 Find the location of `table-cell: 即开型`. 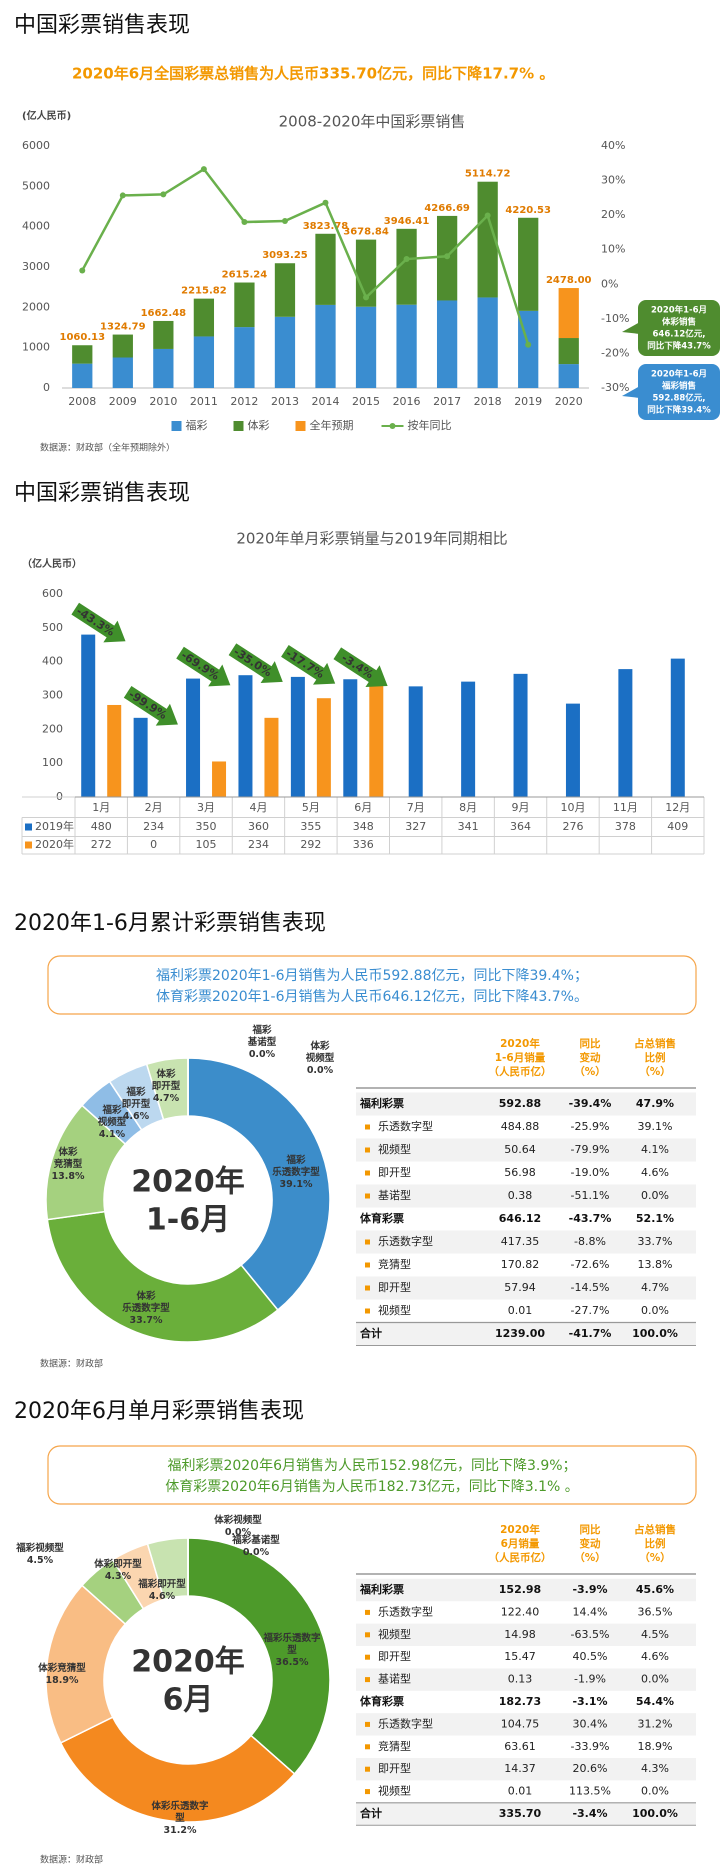

table-cell: 即开型 is located at coordinates (394, 1656).